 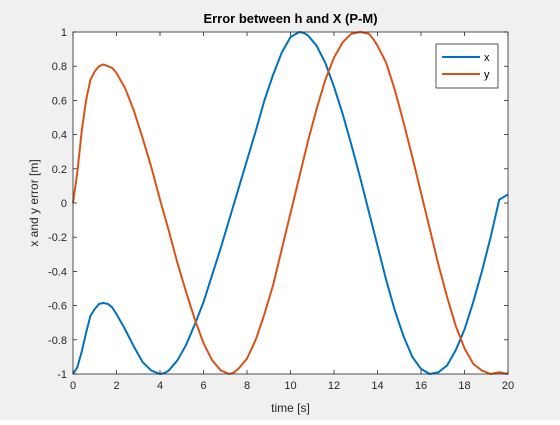 I want to click on y-axis-label: x and y error [m], so click(x=34, y=202).